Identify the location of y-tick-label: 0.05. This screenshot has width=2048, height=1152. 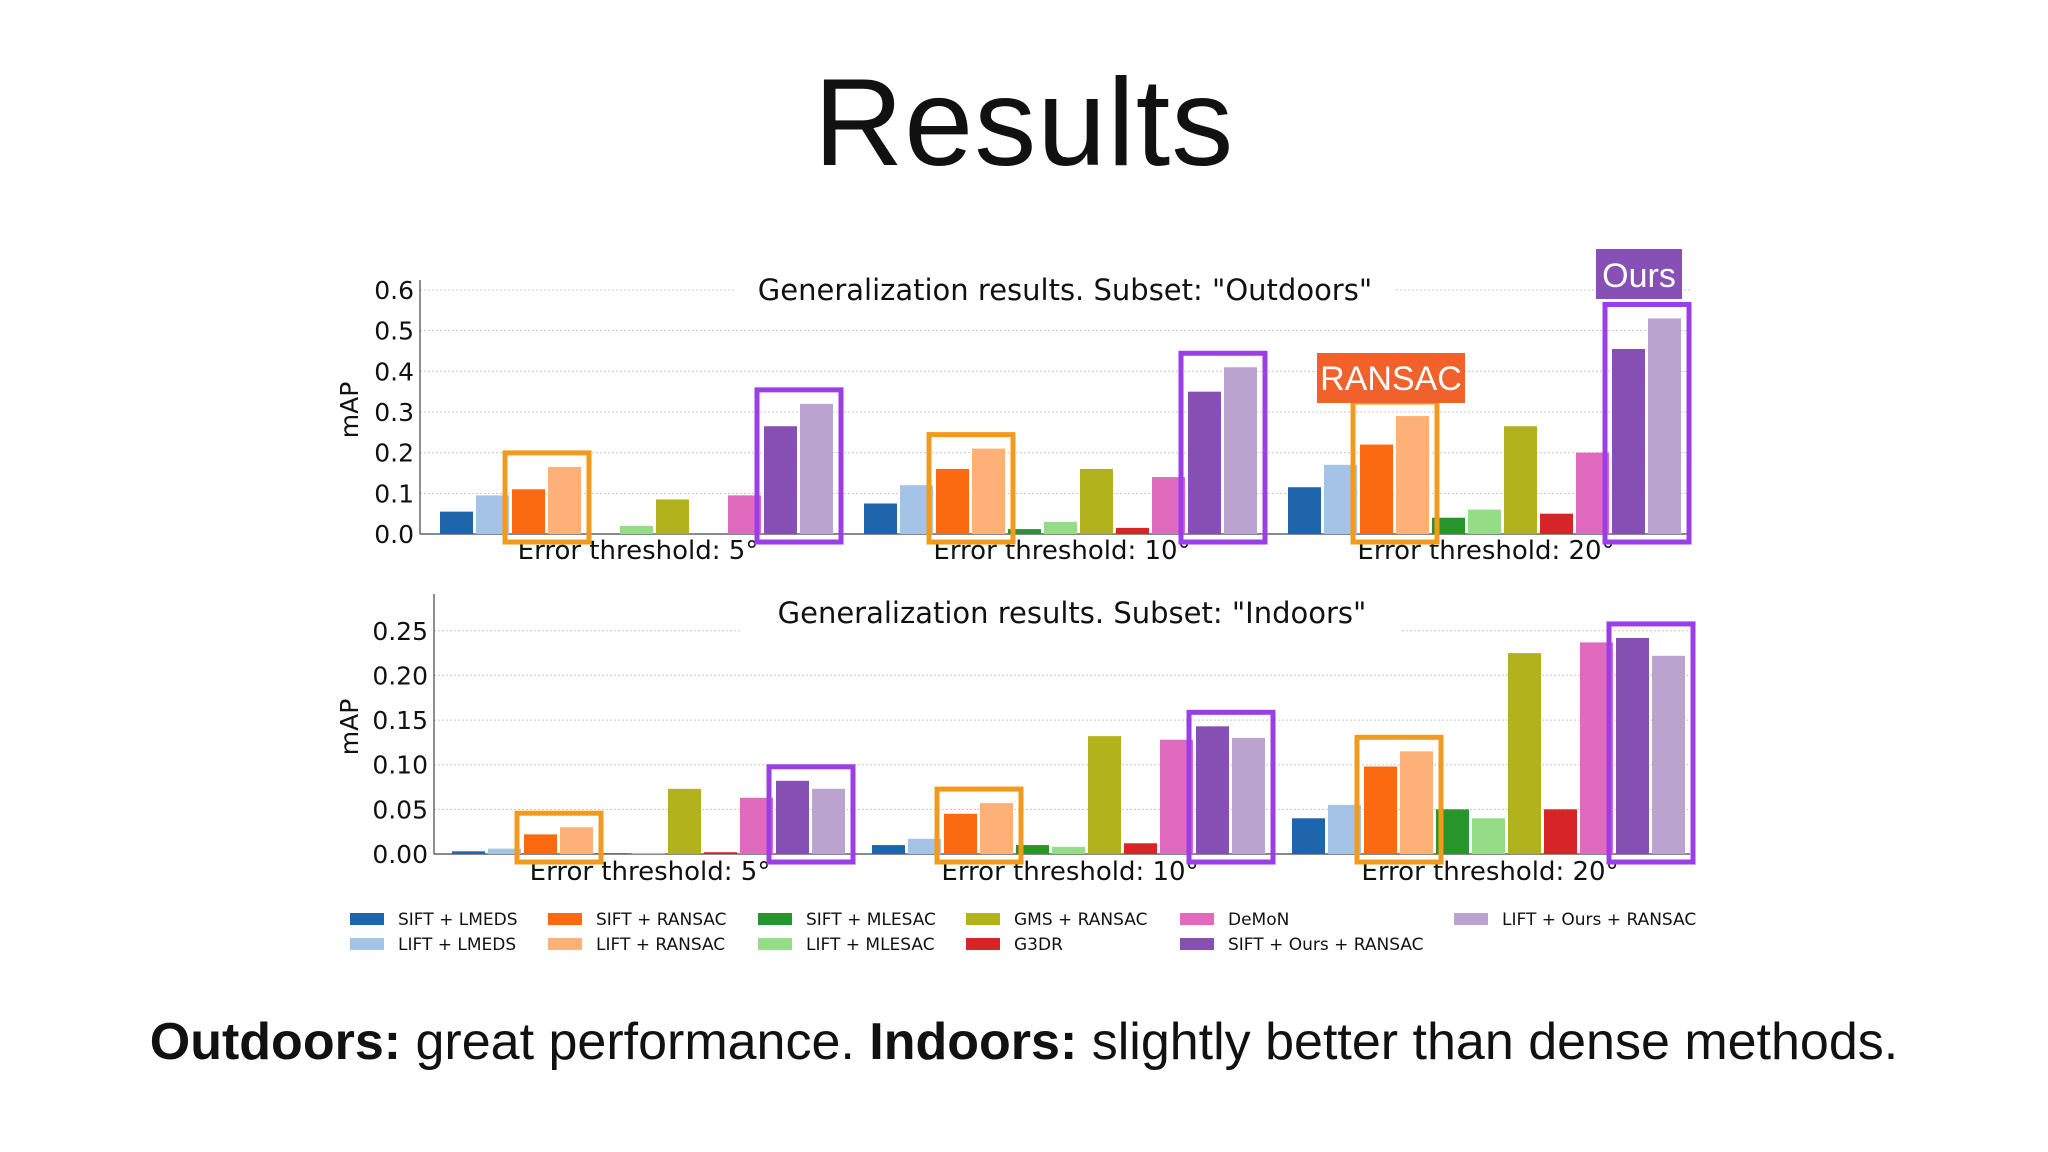
(400, 809).